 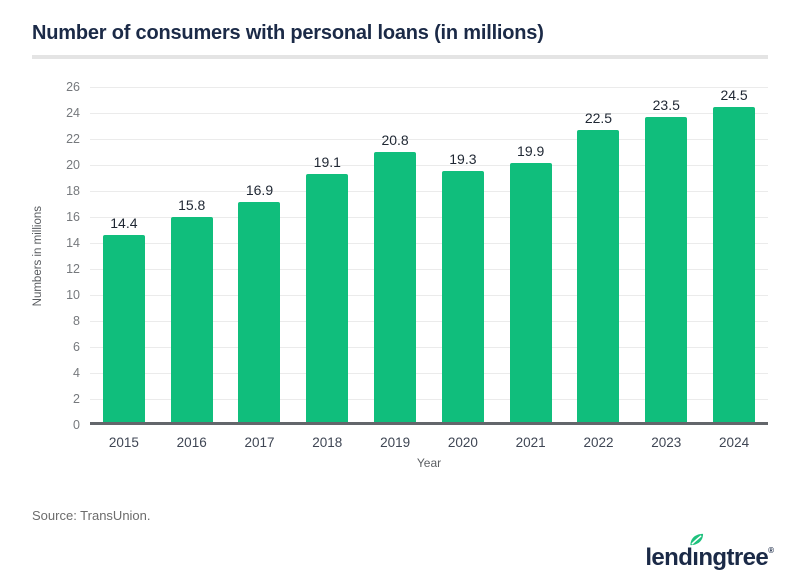 What do you see at coordinates (191, 442) in the screenshot?
I see `x-tick-label: 2016` at bounding box center [191, 442].